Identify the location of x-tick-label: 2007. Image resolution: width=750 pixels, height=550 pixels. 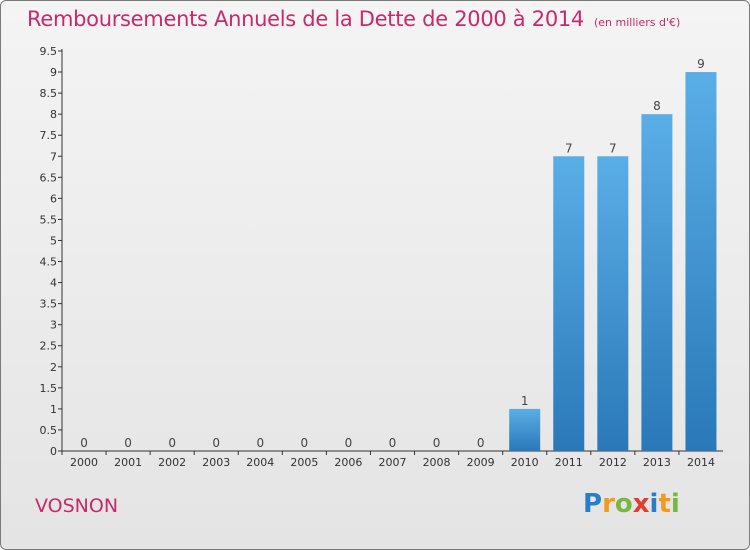
(393, 462).